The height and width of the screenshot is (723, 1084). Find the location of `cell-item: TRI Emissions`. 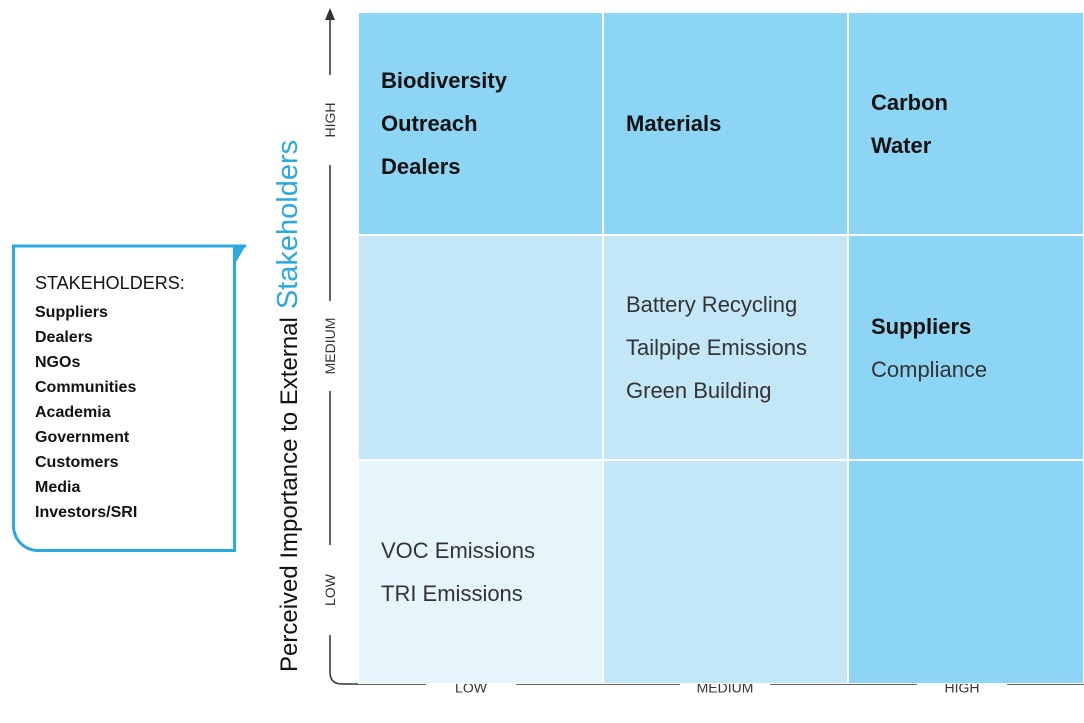

cell-item: TRI Emissions is located at coordinates (452, 593).